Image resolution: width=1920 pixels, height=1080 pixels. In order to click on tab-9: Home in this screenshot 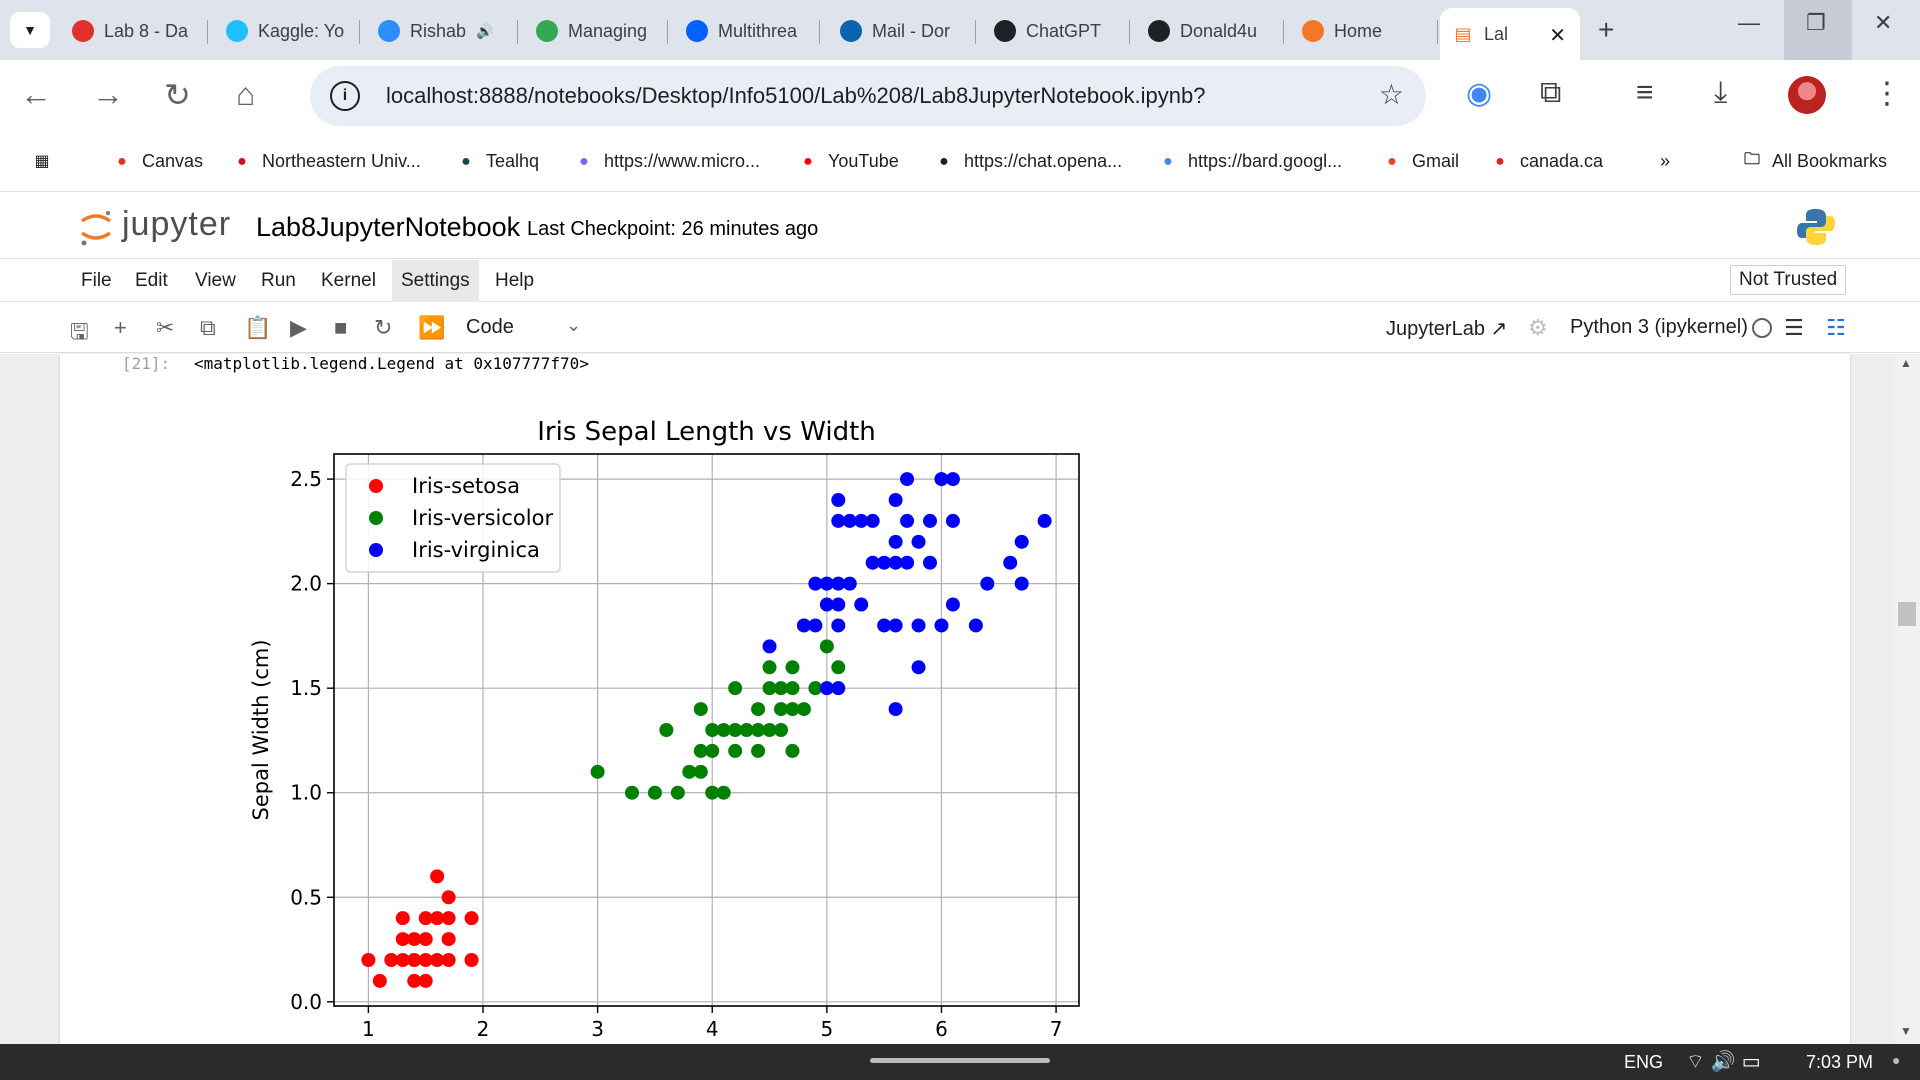, I will do `click(1360, 31)`.